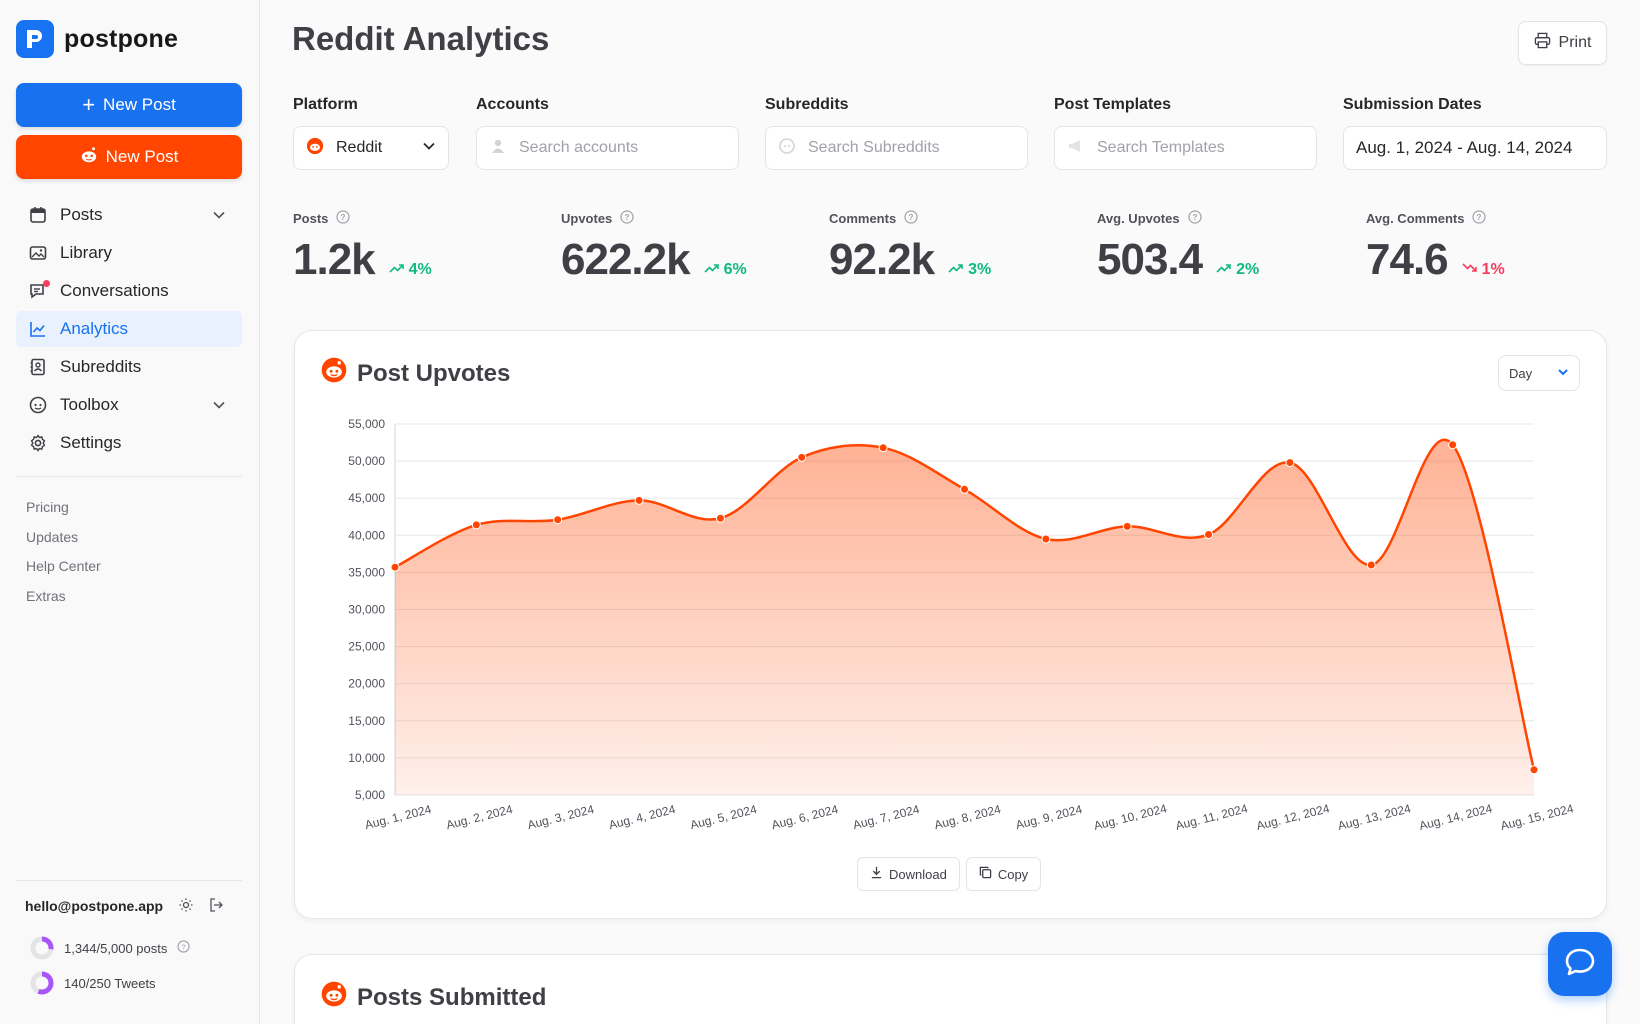 This screenshot has width=1640, height=1024. I want to click on stat-delta-value: 6%, so click(735, 269).